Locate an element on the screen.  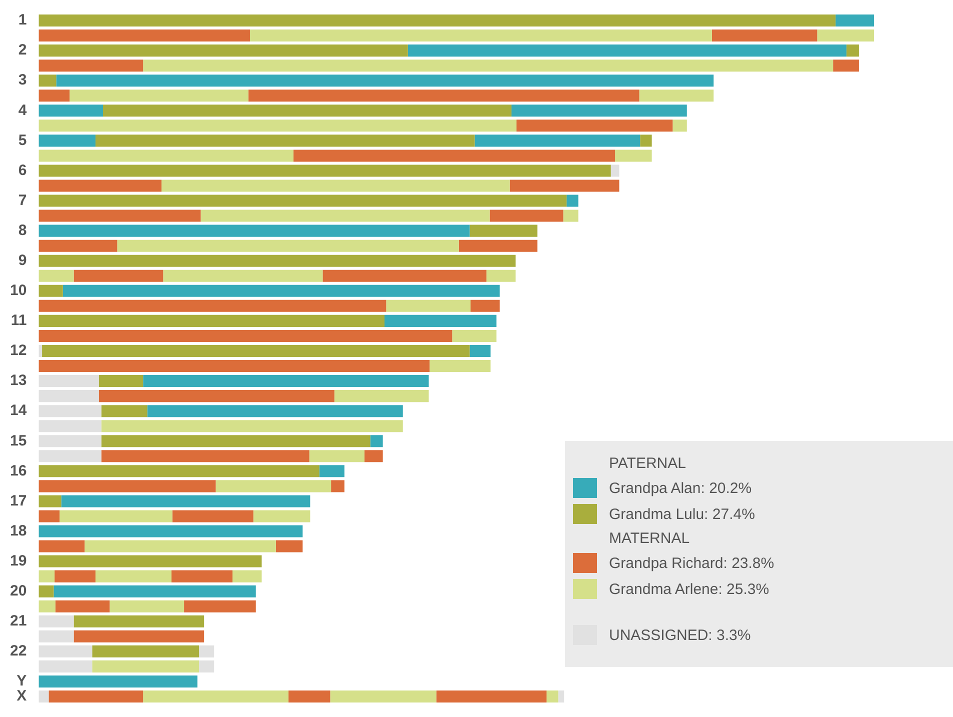
y-tick-label: 5 is located at coordinates (22, 140).